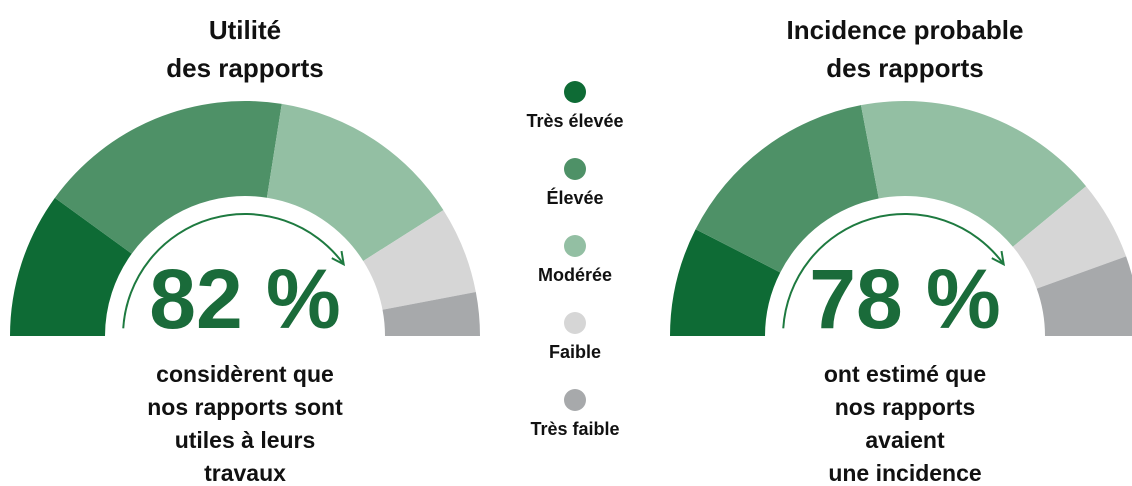  I want to click on caption: travaux, so click(245, 473).